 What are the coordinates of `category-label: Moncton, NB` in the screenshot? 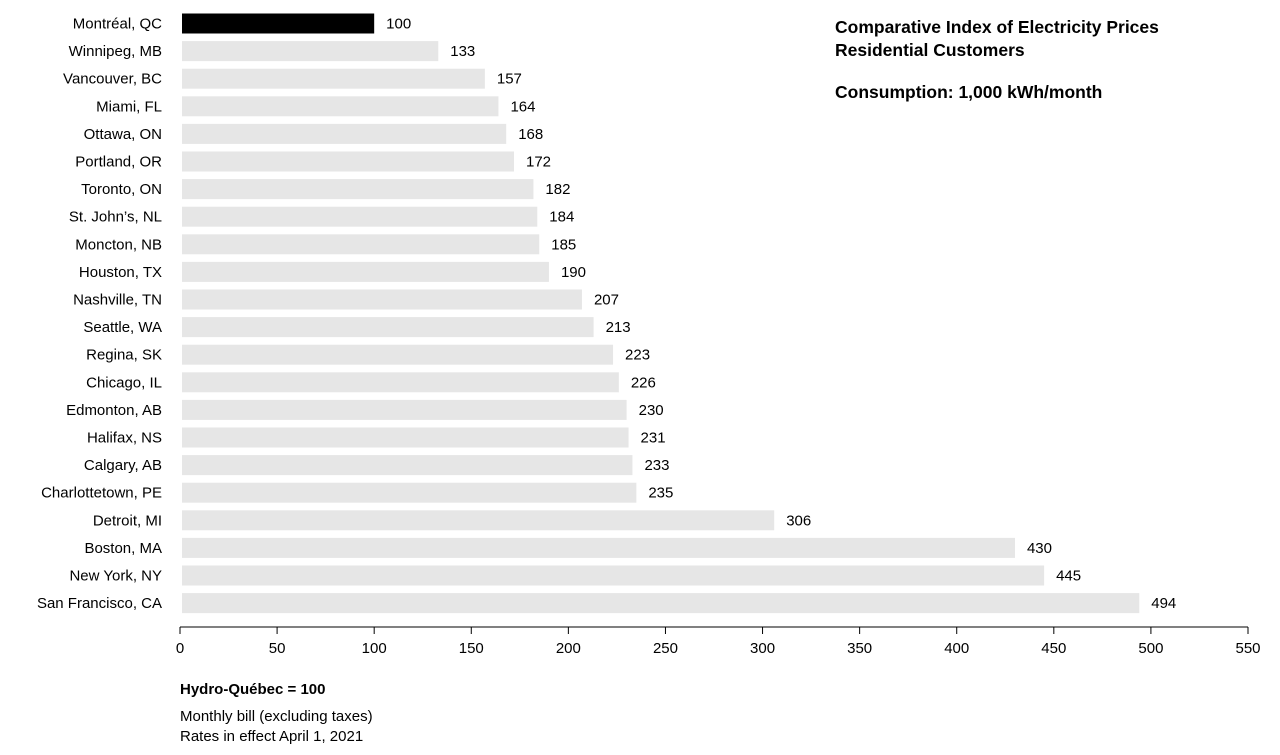 It's located at (118, 244).